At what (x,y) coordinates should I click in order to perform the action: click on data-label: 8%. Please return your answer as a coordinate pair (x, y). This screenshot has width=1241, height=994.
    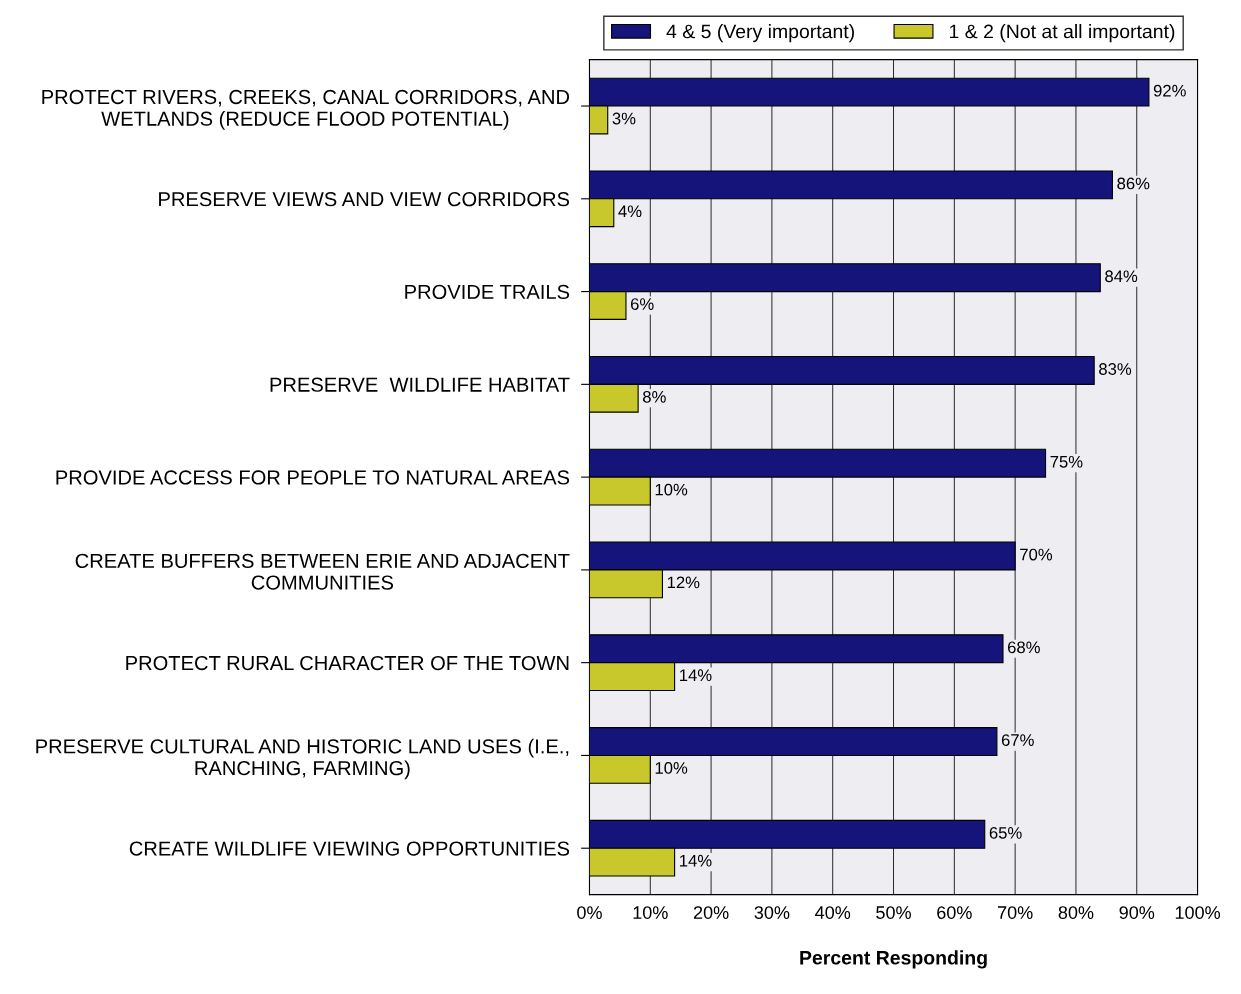
    Looking at the image, I should click on (654, 396).